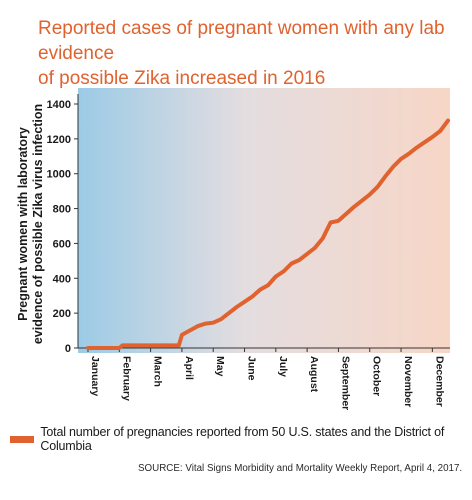 The width and height of the screenshot is (472, 500). What do you see at coordinates (62, 244) in the screenshot?
I see `y-tick-label: 600` at bounding box center [62, 244].